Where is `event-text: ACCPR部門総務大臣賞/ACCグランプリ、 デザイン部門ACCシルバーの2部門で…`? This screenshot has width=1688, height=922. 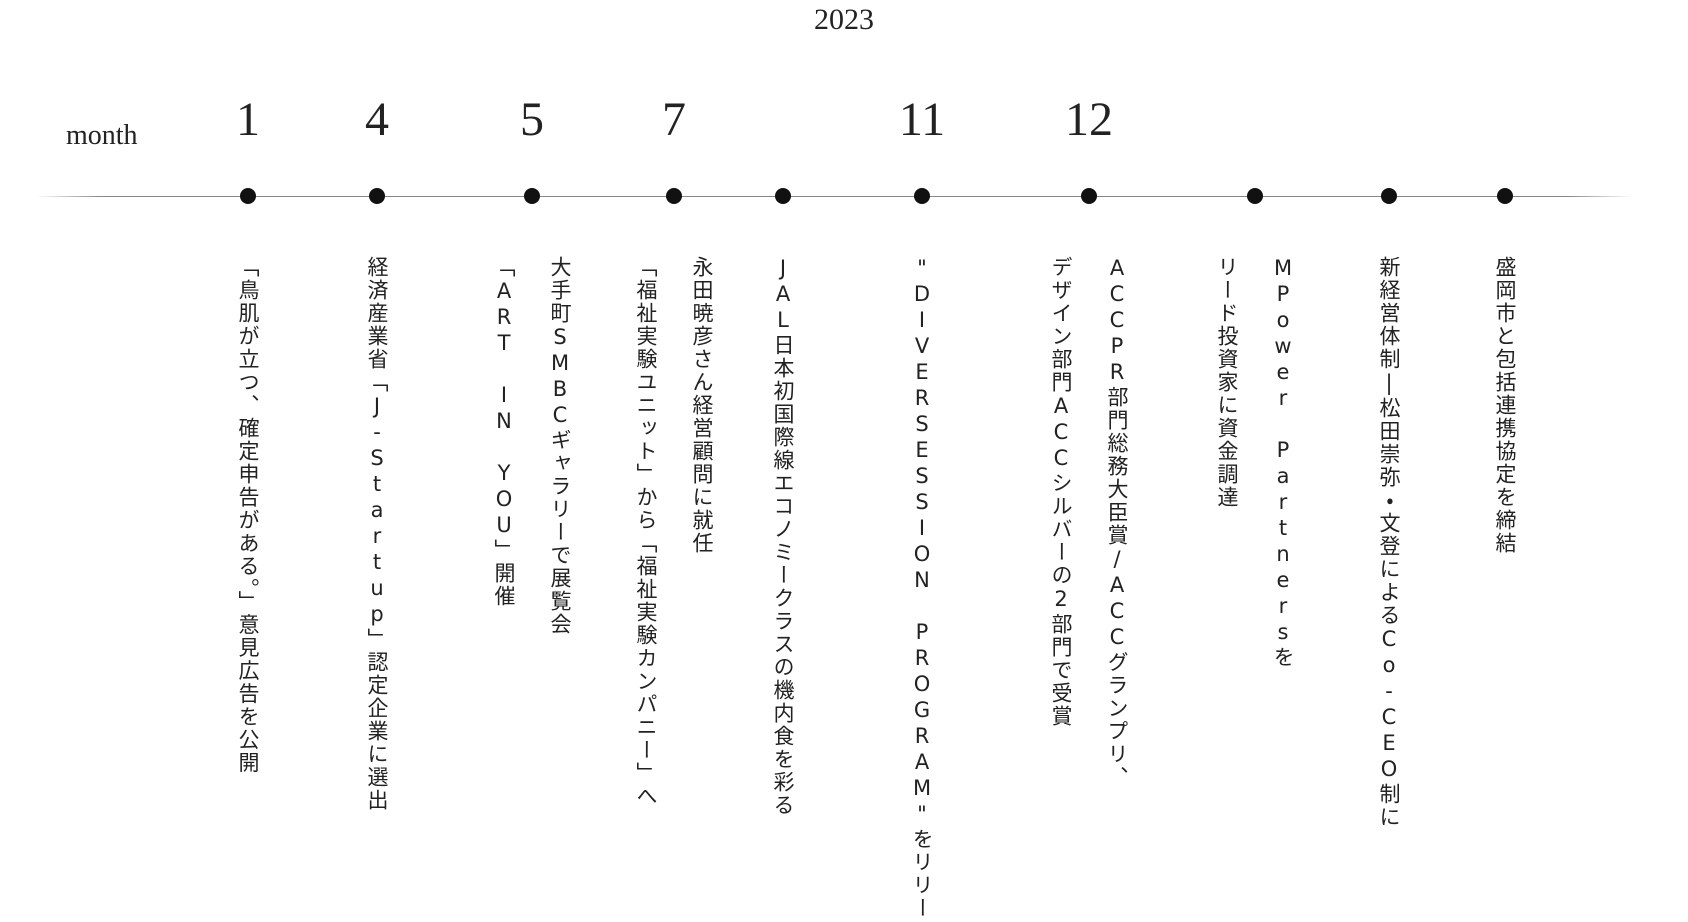 event-text: ACCPR部門総務大臣賞/ACCグランプリ、 デザイン部門ACCシルバーの2部門で… is located at coordinates (1089, 522).